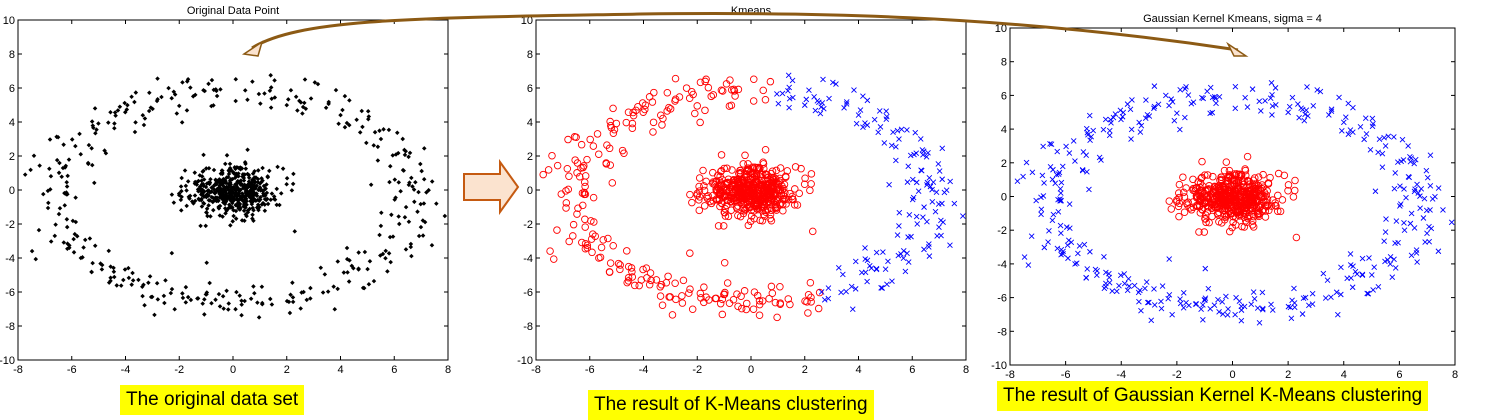 Image resolution: width=1485 pixels, height=420 pixels. What do you see at coordinates (1455, 375) in the screenshot?
I see `x-tick-label: 8` at bounding box center [1455, 375].